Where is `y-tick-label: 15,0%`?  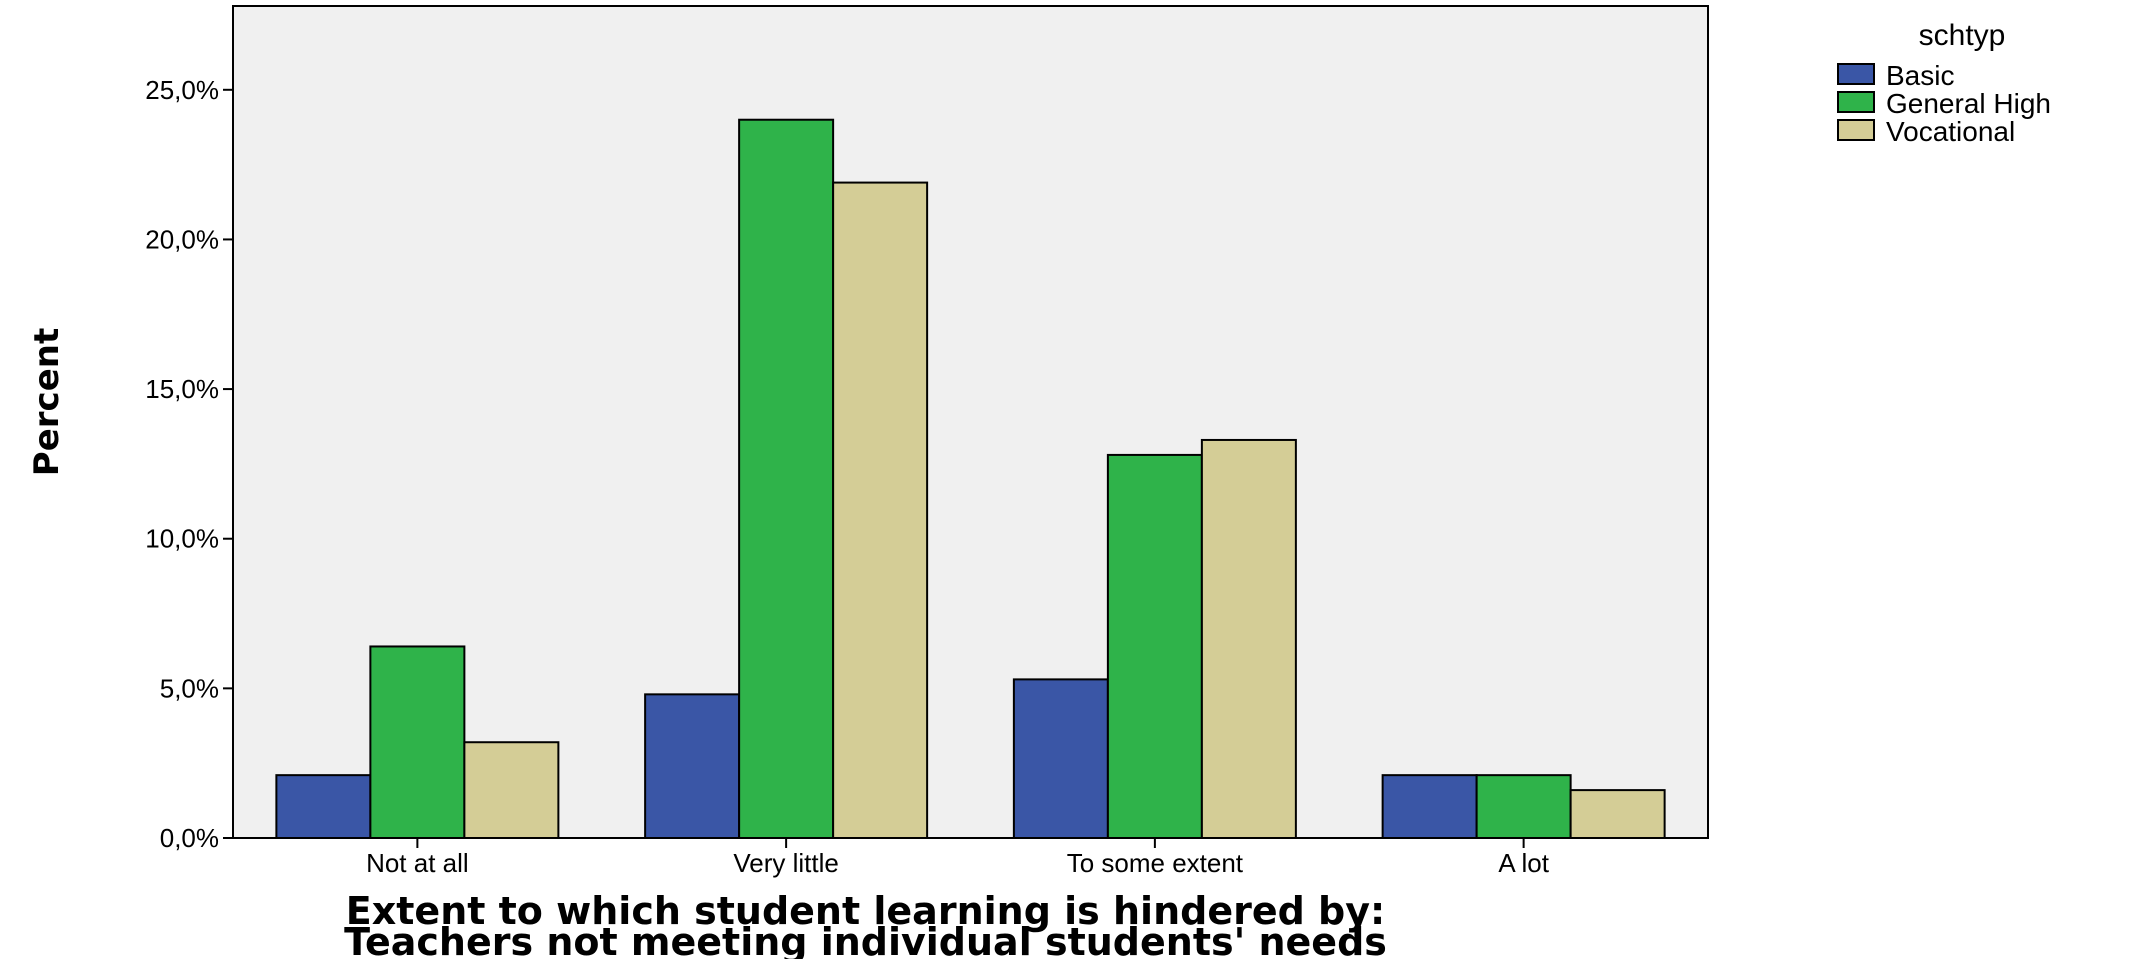 y-tick-label: 15,0% is located at coordinates (182, 389).